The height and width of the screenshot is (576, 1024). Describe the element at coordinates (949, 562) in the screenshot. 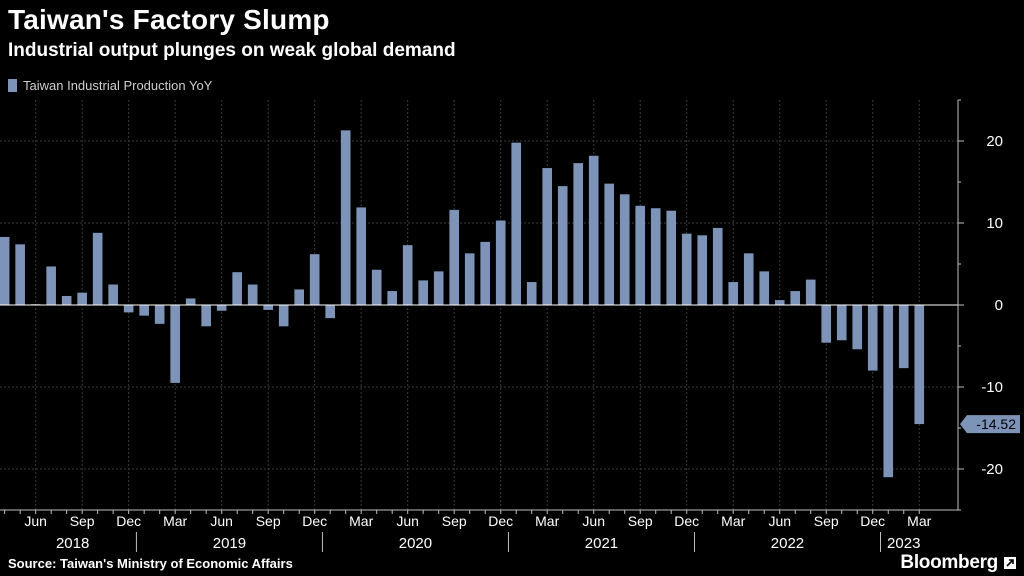

I see `bloomberg-logo: Bloomberg` at that location.